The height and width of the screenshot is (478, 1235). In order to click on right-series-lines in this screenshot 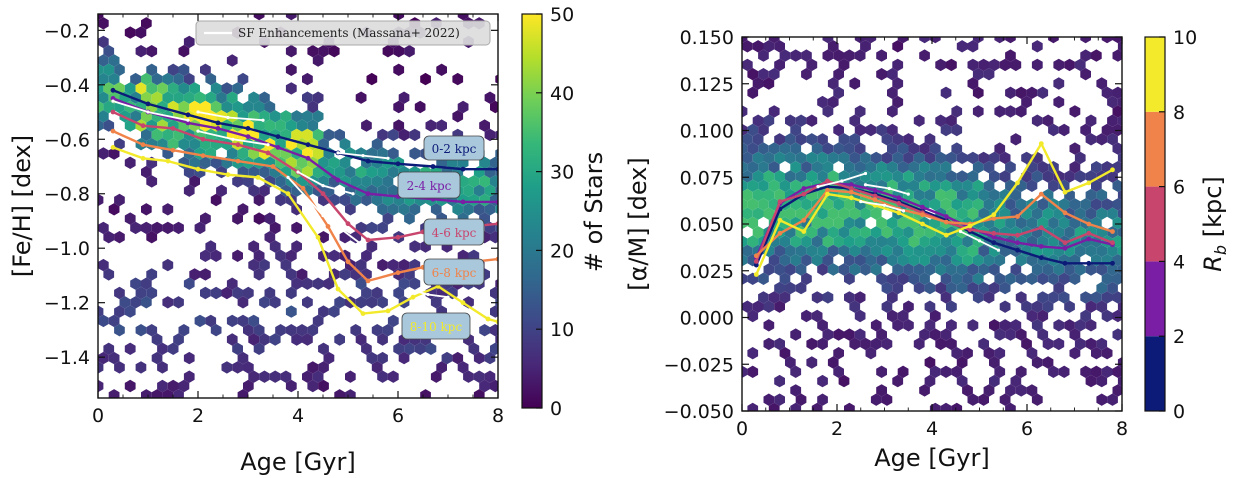, I will do `click(934, 209)`.